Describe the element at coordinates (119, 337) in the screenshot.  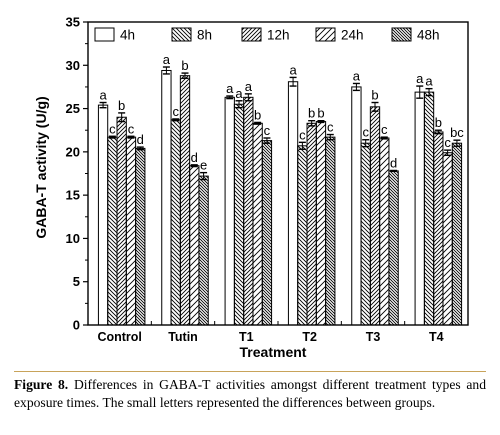
I see `x-tick-label: Control` at that location.